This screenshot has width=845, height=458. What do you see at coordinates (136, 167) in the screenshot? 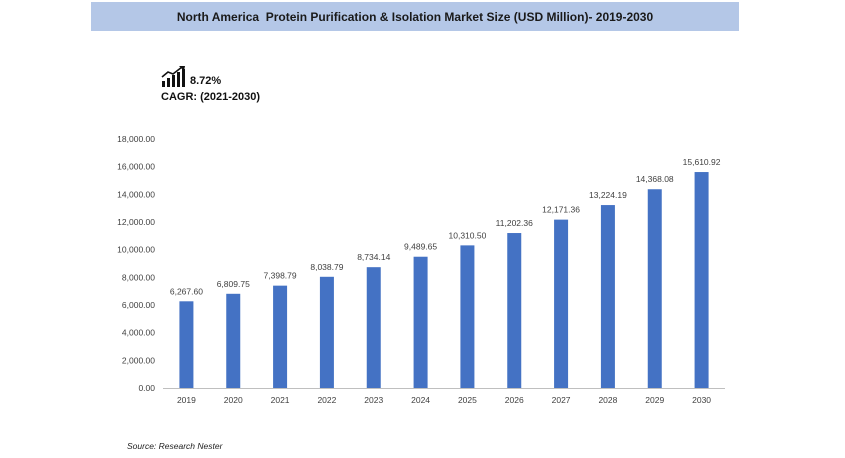
I see `y-tick-label: 16,000.00` at bounding box center [136, 167].